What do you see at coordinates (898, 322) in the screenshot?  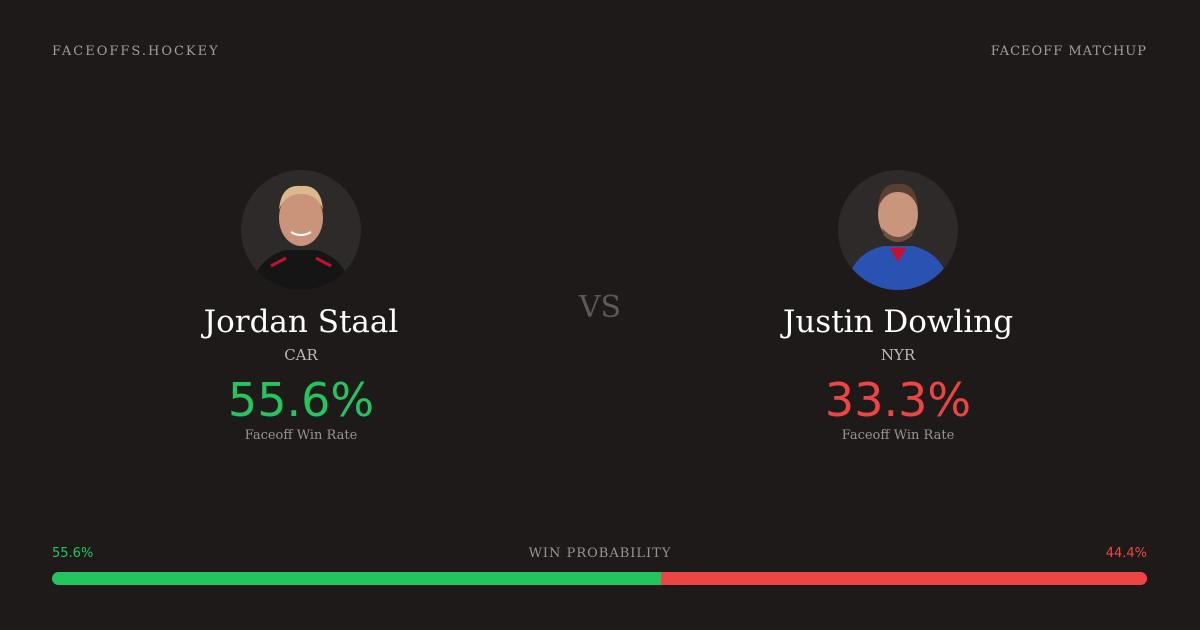 I see `player-name: Justin Dowling` at bounding box center [898, 322].